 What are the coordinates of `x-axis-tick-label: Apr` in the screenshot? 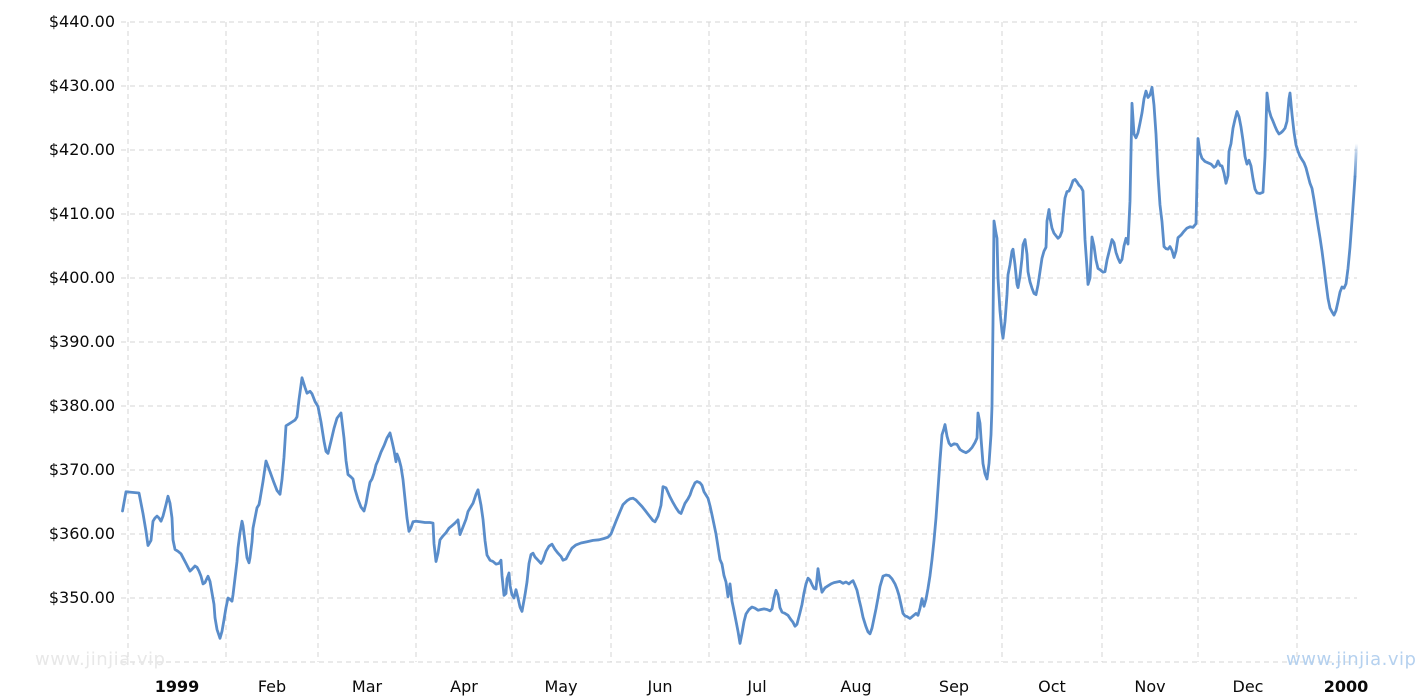 It's located at (464, 686).